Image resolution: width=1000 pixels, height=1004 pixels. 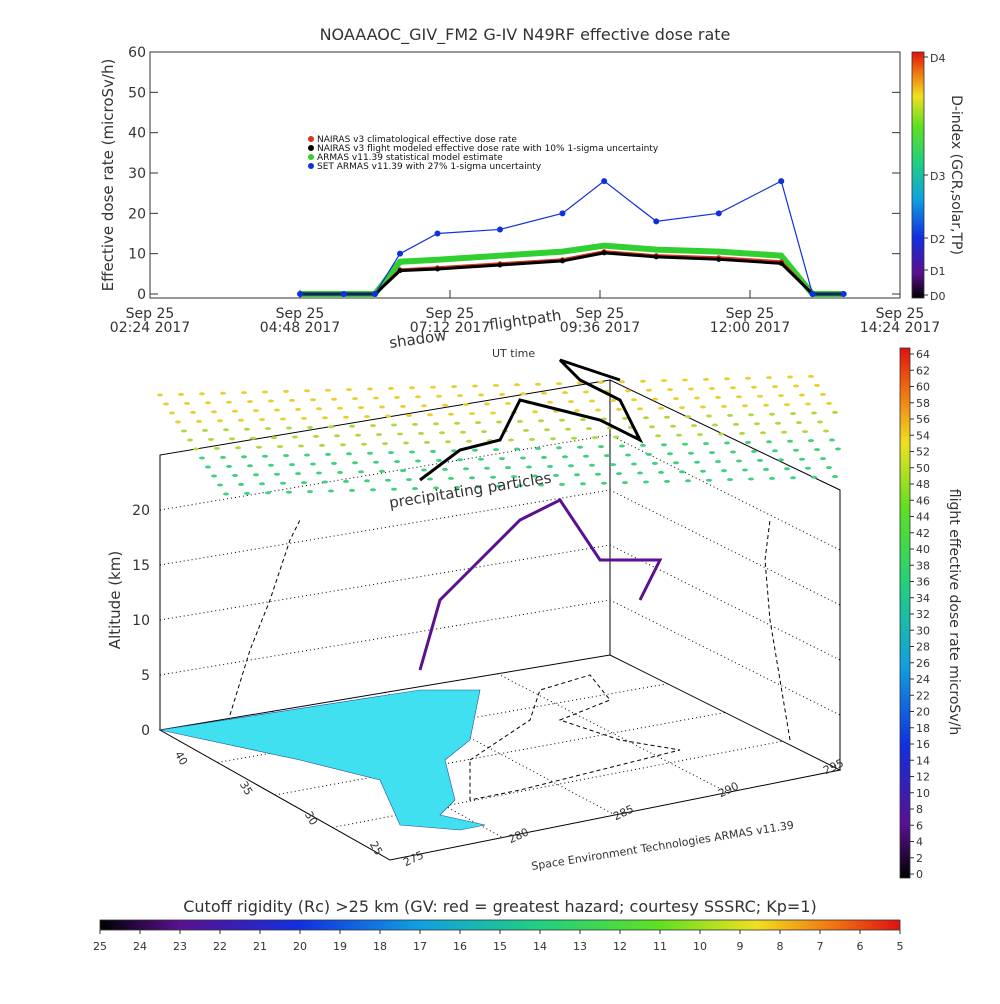 I want to click on legend-marker, so click(x=311, y=148).